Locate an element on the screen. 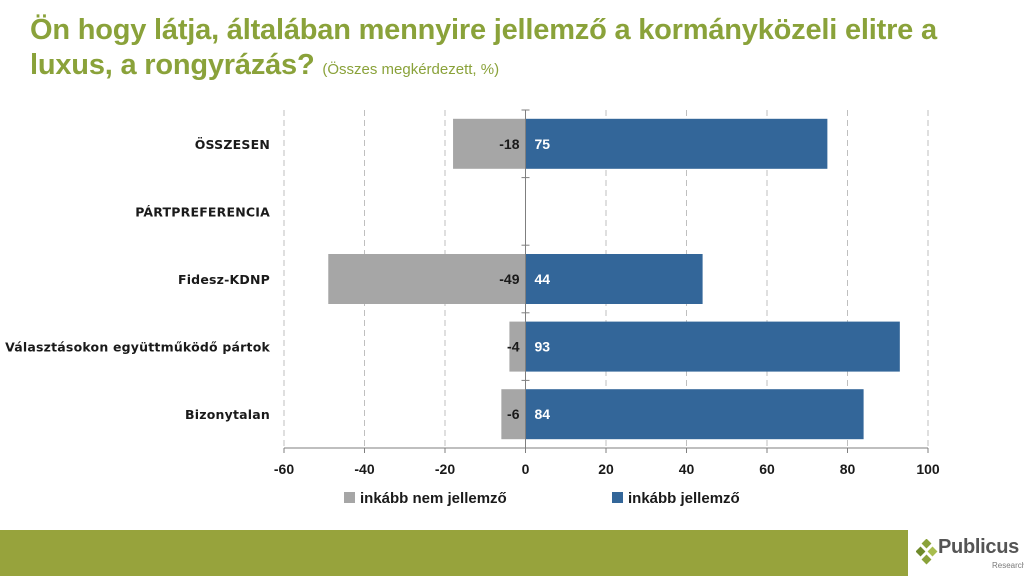 This screenshot has width=1024, height=576. category-label: PÁRTPREFERENCIA is located at coordinates (202, 211).